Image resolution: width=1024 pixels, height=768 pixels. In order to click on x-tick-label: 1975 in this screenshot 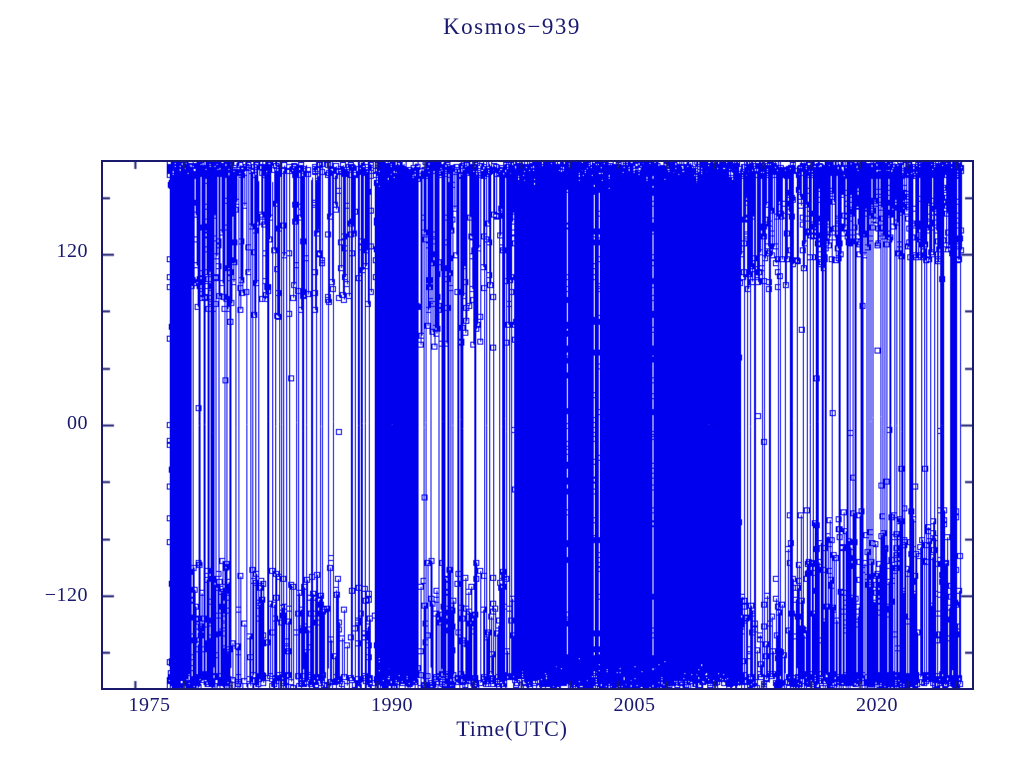, I will do `click(149, 705)`.